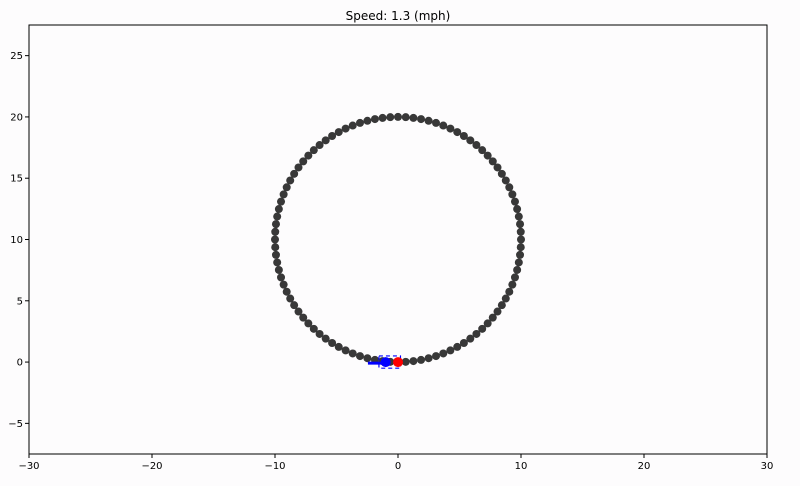  I want to click on y-tick-label: 5, so click(20, 301).